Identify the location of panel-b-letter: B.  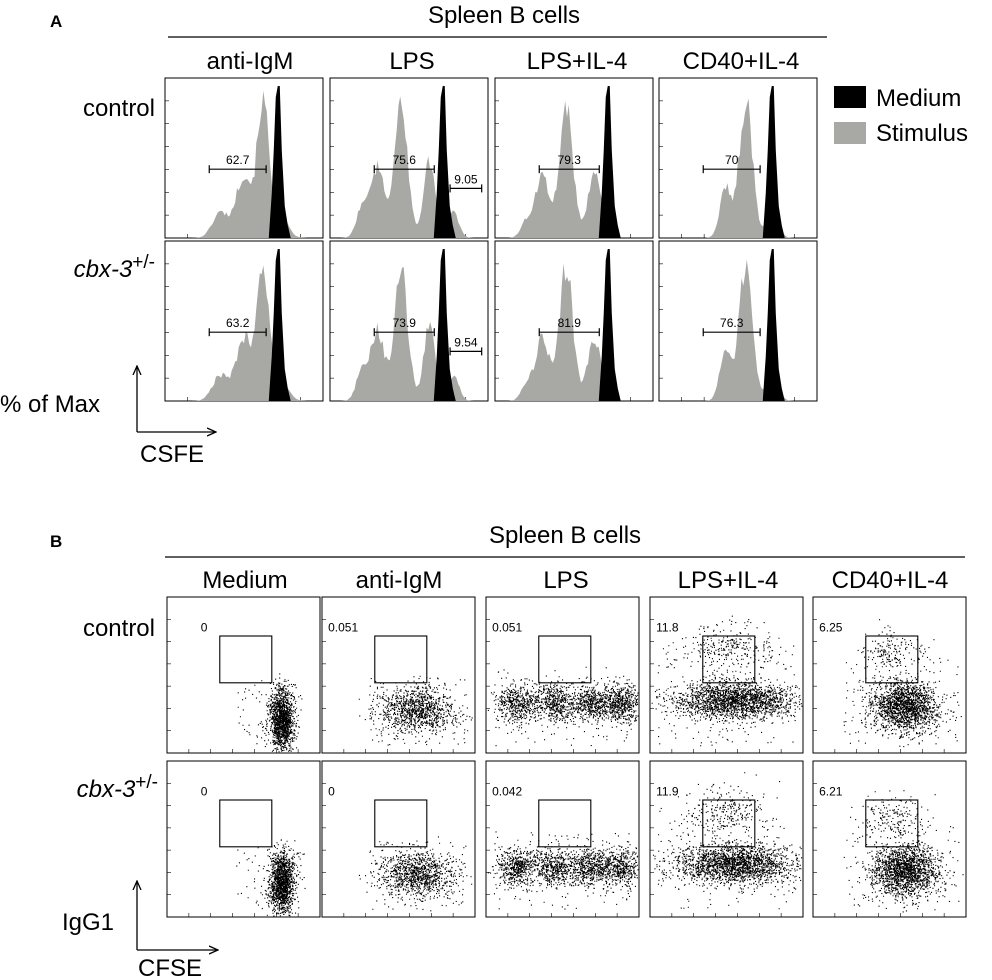
(56, 541).